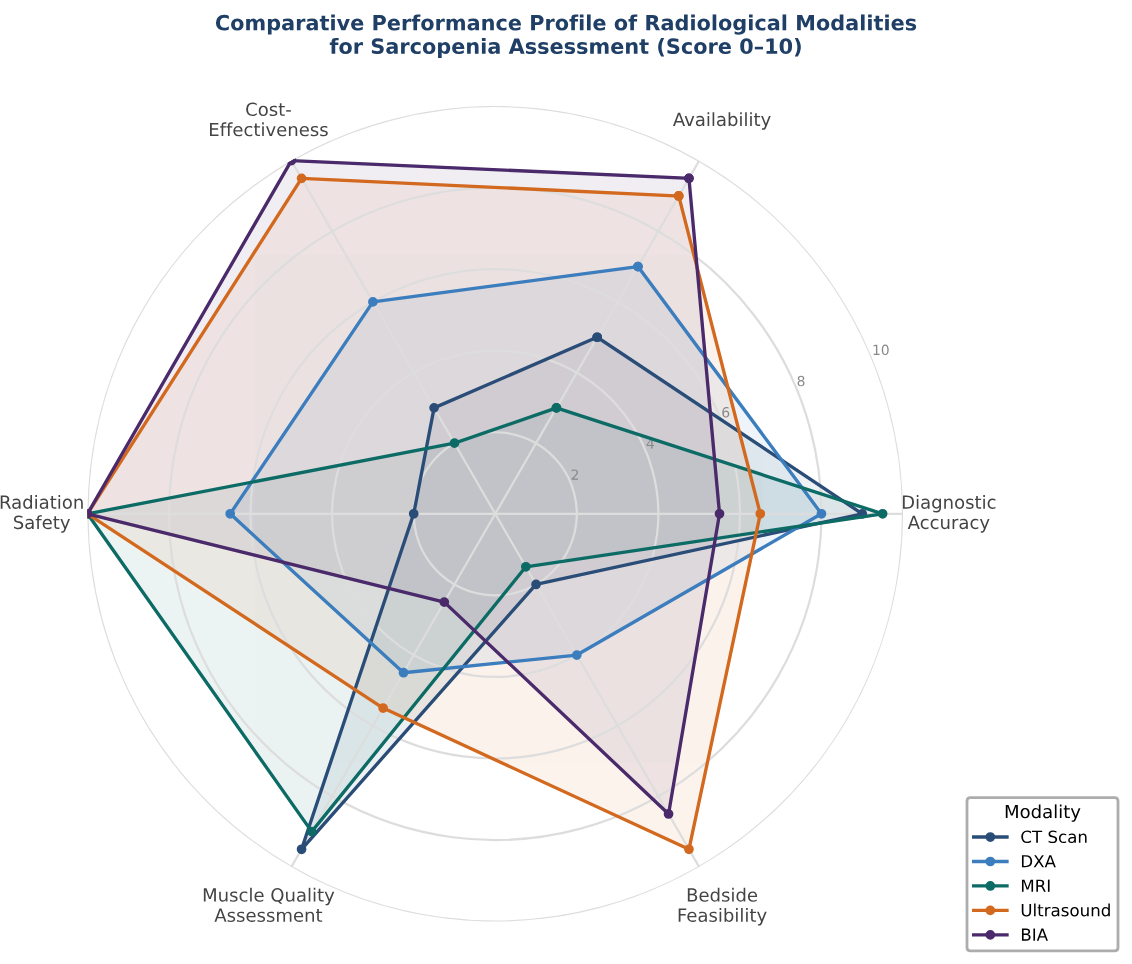  Describe the element at coordinates (269, 904) in the screenshot. I see `spoke-label: Muscle Quality Assessment` at that location.